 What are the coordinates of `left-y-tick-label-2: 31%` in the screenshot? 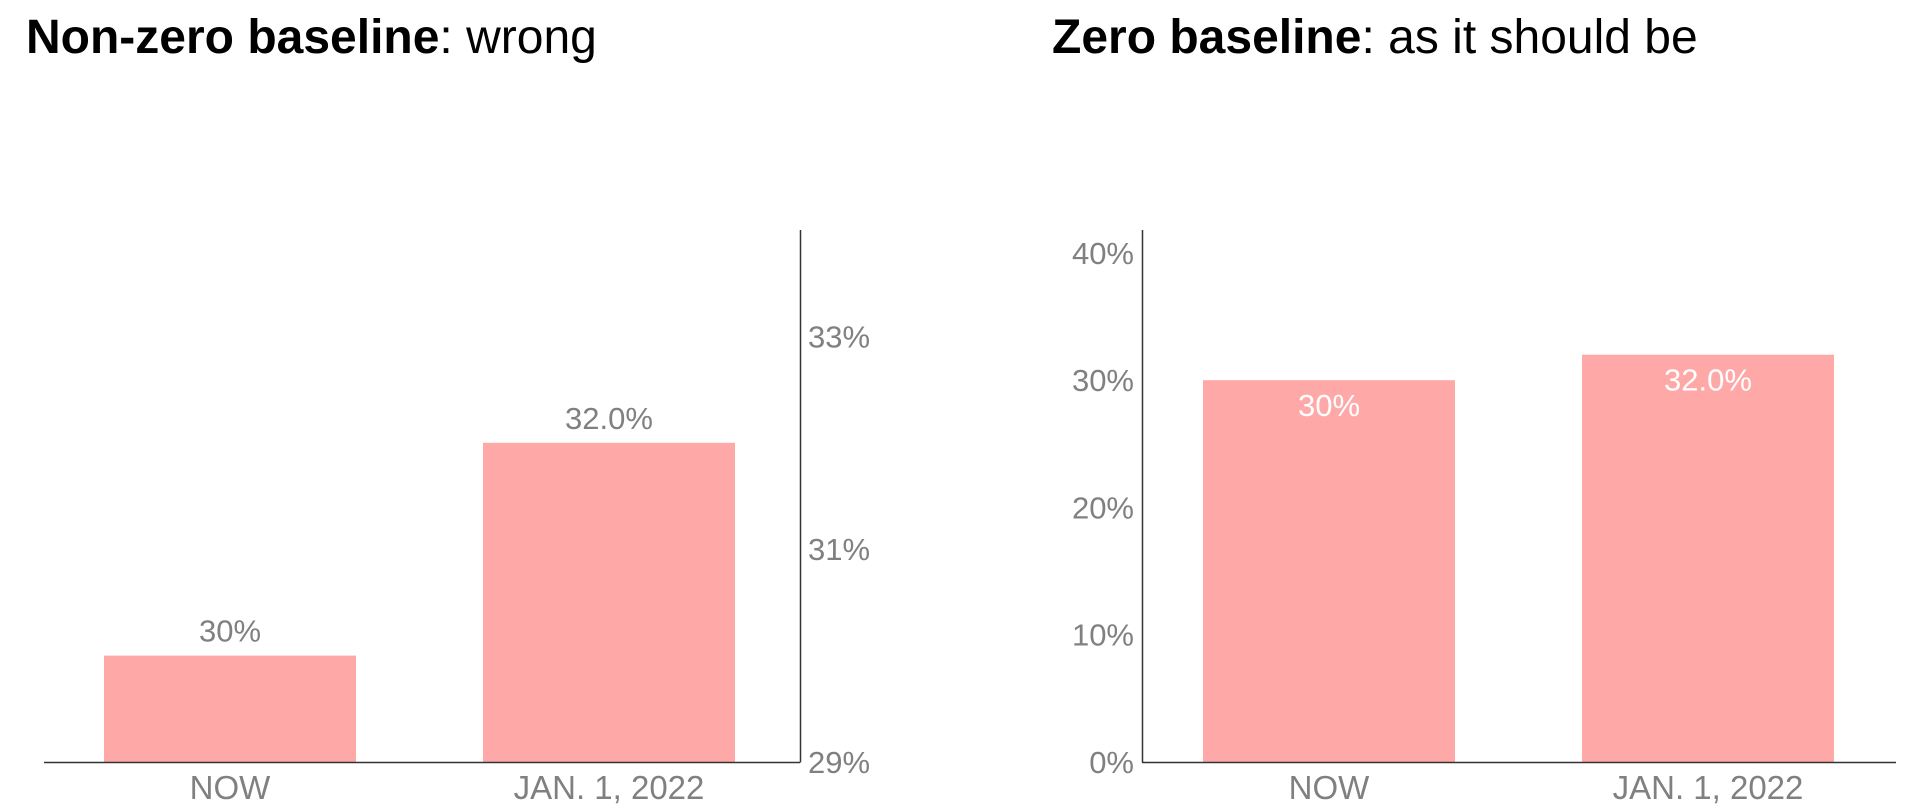 It's located at (839, 549).